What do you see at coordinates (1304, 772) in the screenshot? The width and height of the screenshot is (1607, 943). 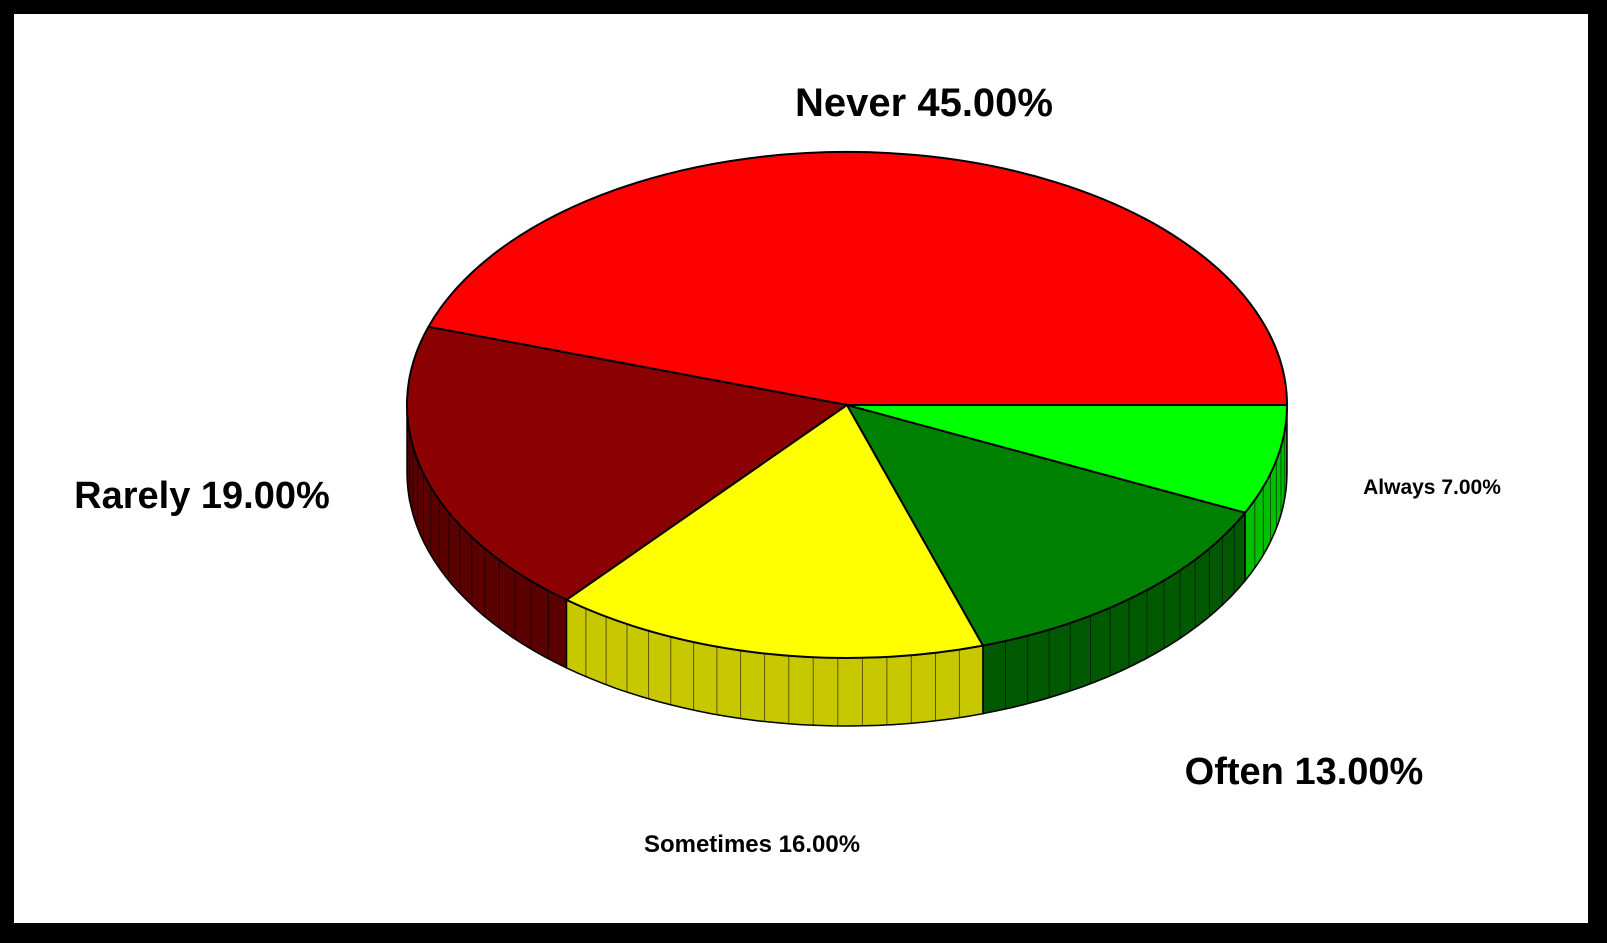 I see `slice-label-often: Often 13.00%` at bounding box center [1304, 772].